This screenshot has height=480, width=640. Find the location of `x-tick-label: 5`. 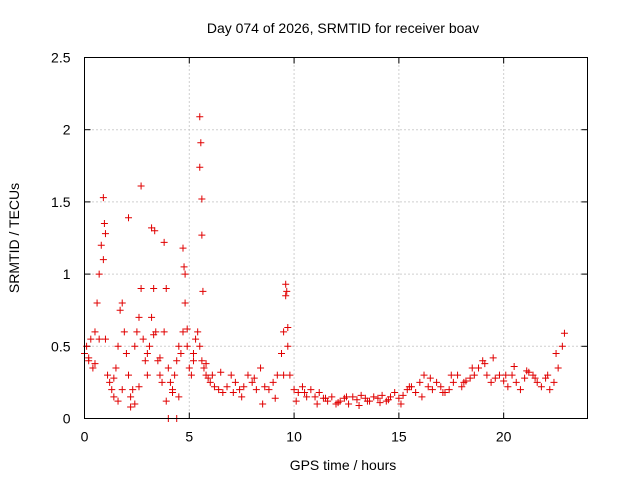

x-tick-label: 5 is located at coordinates (189, 437).